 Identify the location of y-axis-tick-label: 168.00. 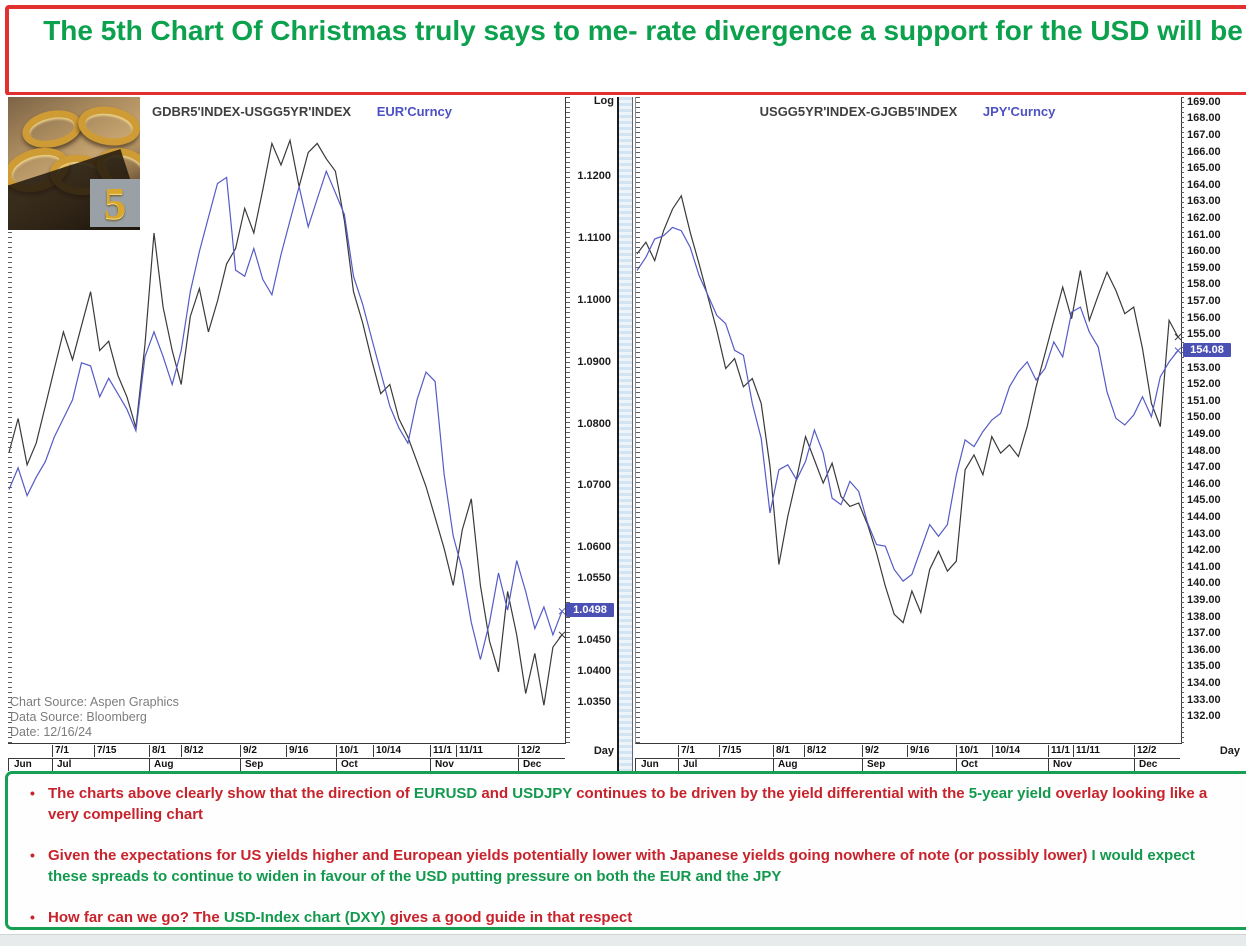
(1204, 118).